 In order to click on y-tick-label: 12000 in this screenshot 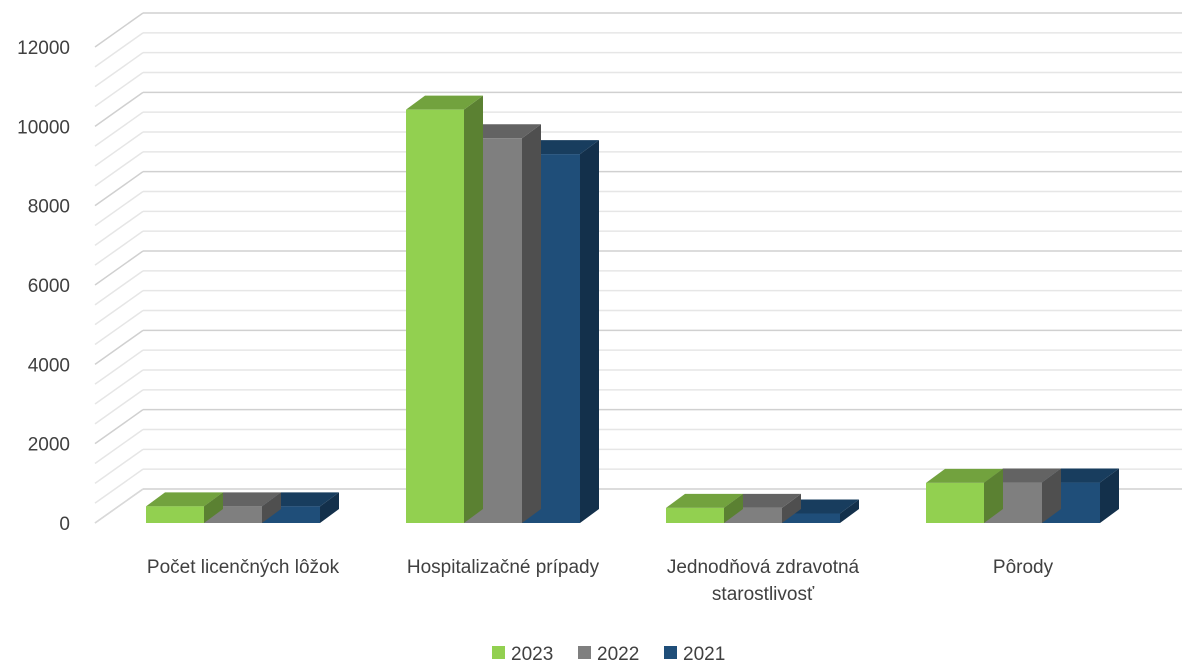, I will do `click(43, 48)`.